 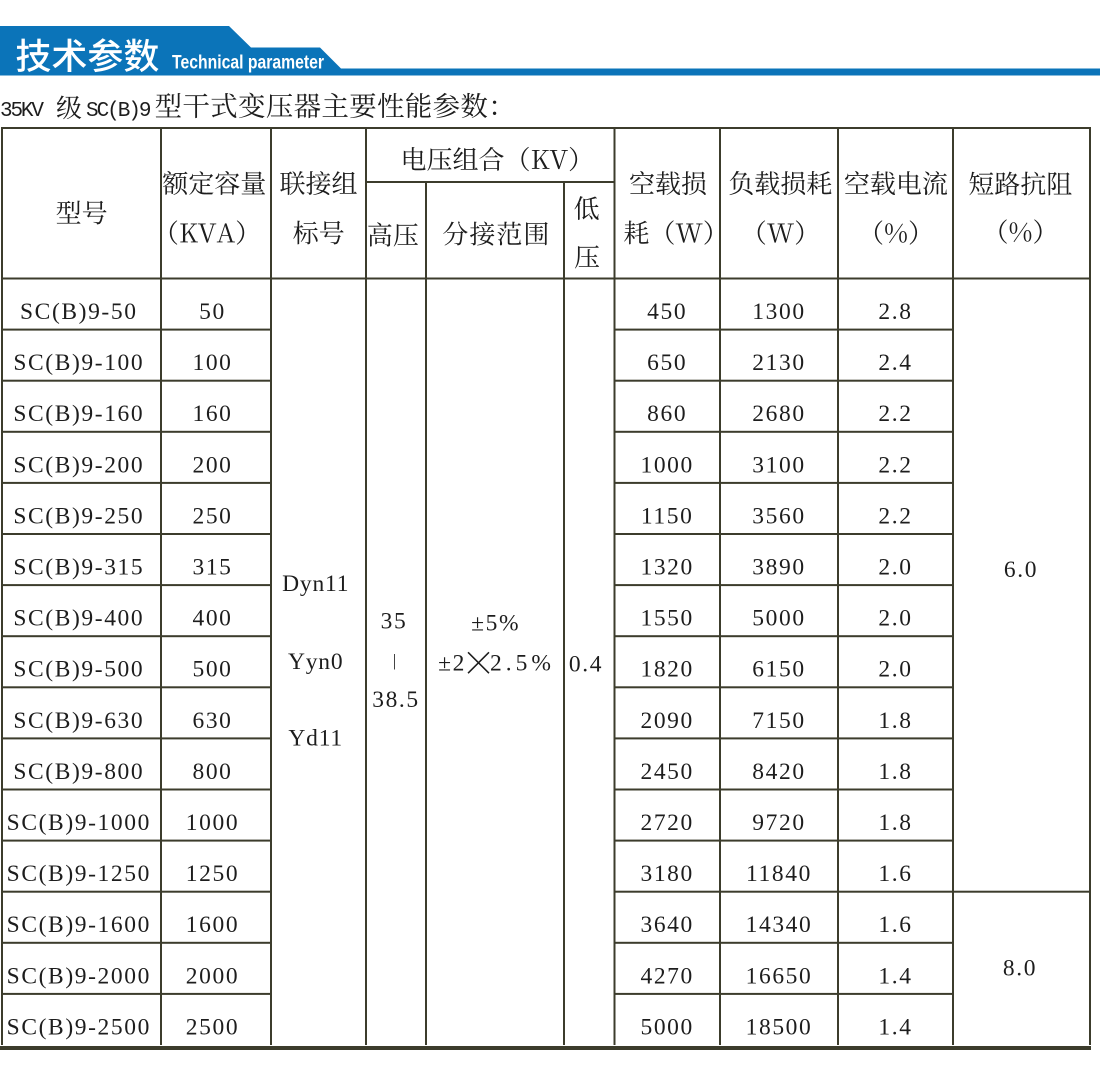 What do you see at coordinates (666, 823) in the screenshot?
I see `svg-text: 2720` at bounding box center [666, 823].